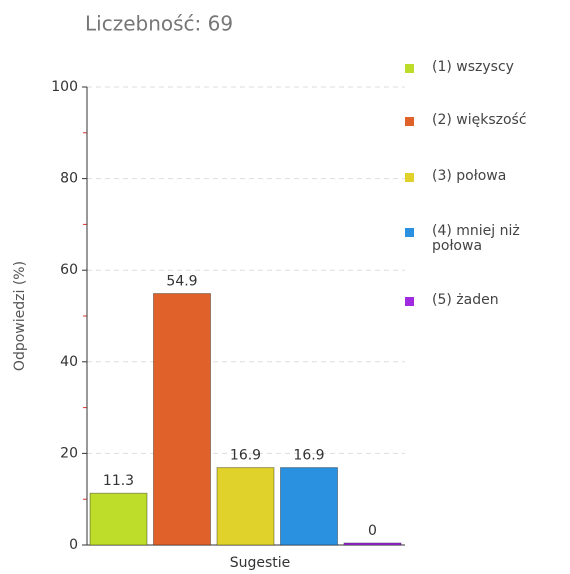 The height and width of the screenshot is (574, 570). Describe the element at coordinates (260, 563) in the screenshot. I see `x-tick-label: Sugestie` at that location.